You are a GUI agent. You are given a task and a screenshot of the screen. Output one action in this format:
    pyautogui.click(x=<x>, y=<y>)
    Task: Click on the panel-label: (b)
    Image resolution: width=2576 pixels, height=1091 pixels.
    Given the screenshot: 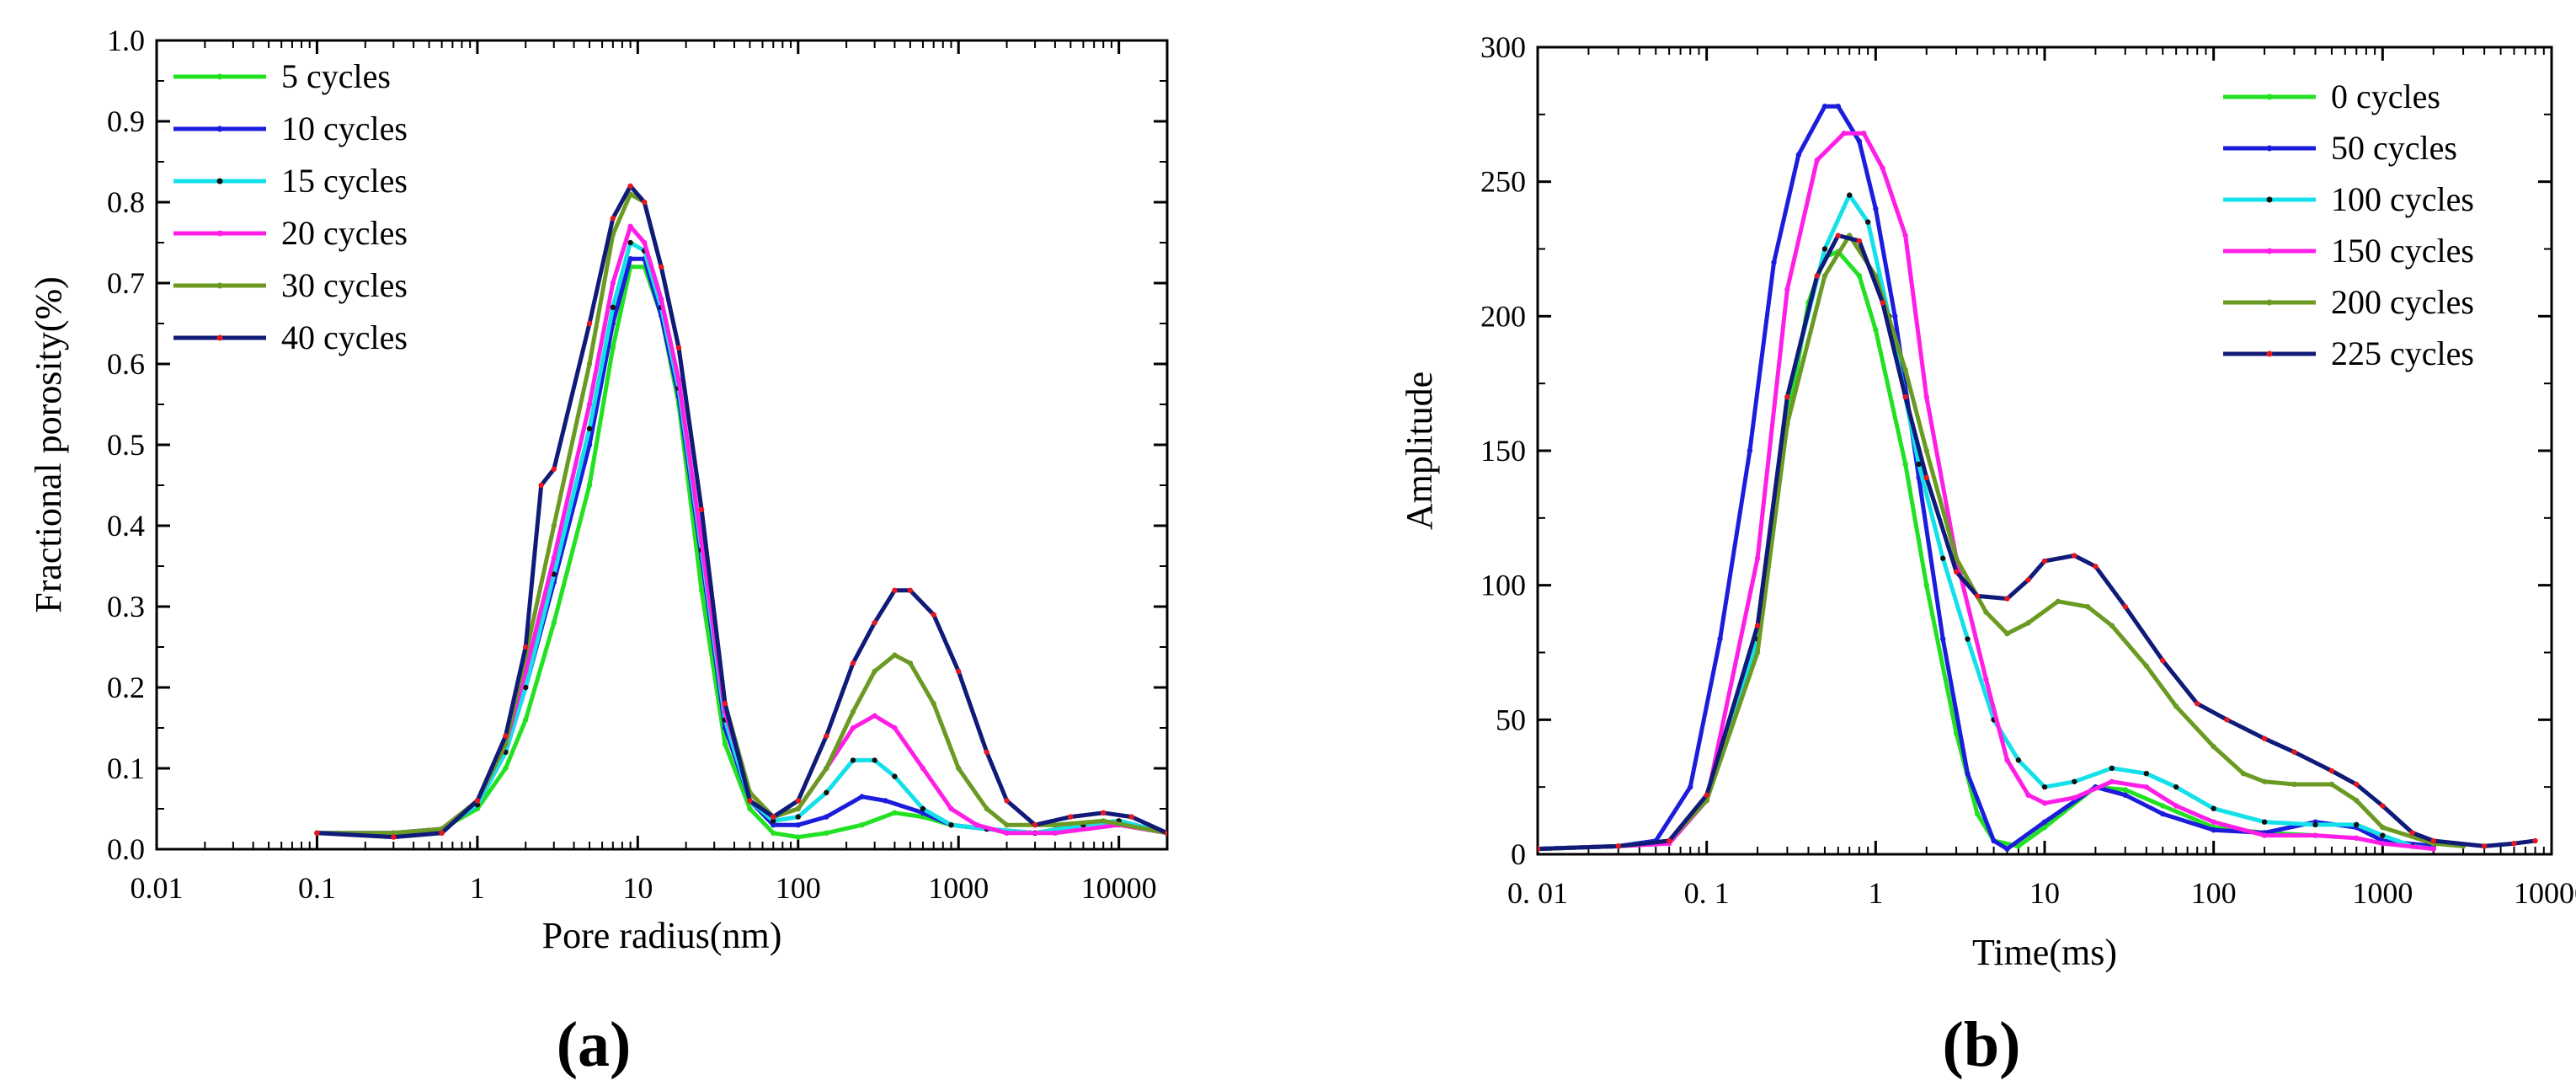 What is the action you would take?
    pyautogui.click(x=1982, y=1044)
    